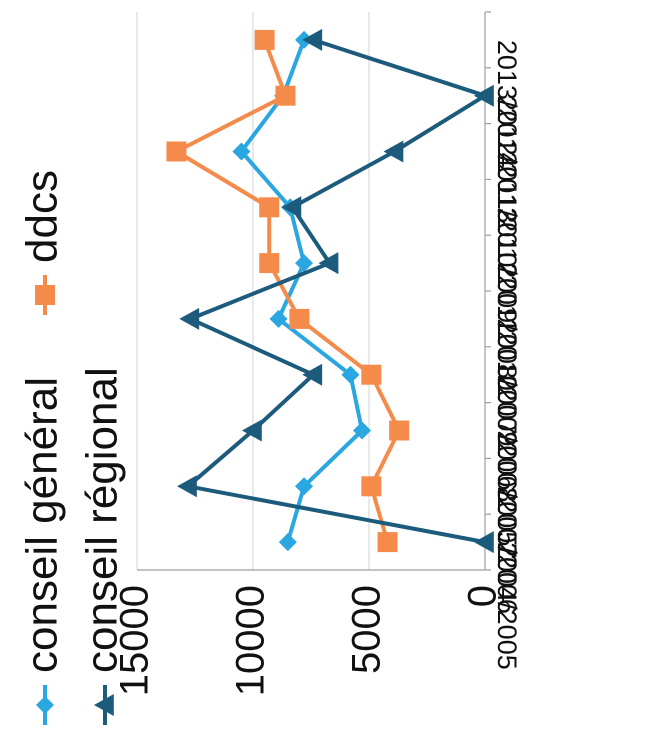 This screenshot has height=744, width=655. Describe the element at coordinates (104, 705) in the screenshot. I see `legend-marker-conseil-regional` at that location.